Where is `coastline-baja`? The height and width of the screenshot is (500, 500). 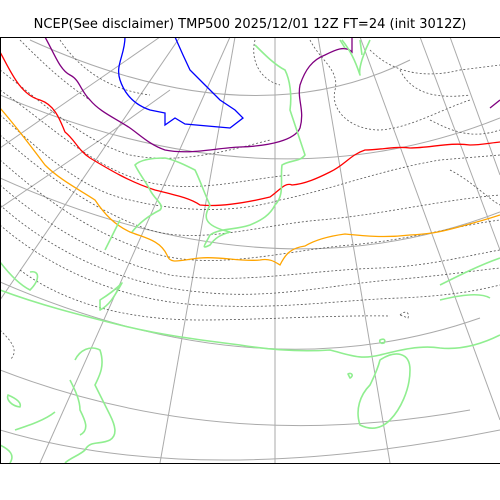
coastline-baja is located at coordinates (78, 407).